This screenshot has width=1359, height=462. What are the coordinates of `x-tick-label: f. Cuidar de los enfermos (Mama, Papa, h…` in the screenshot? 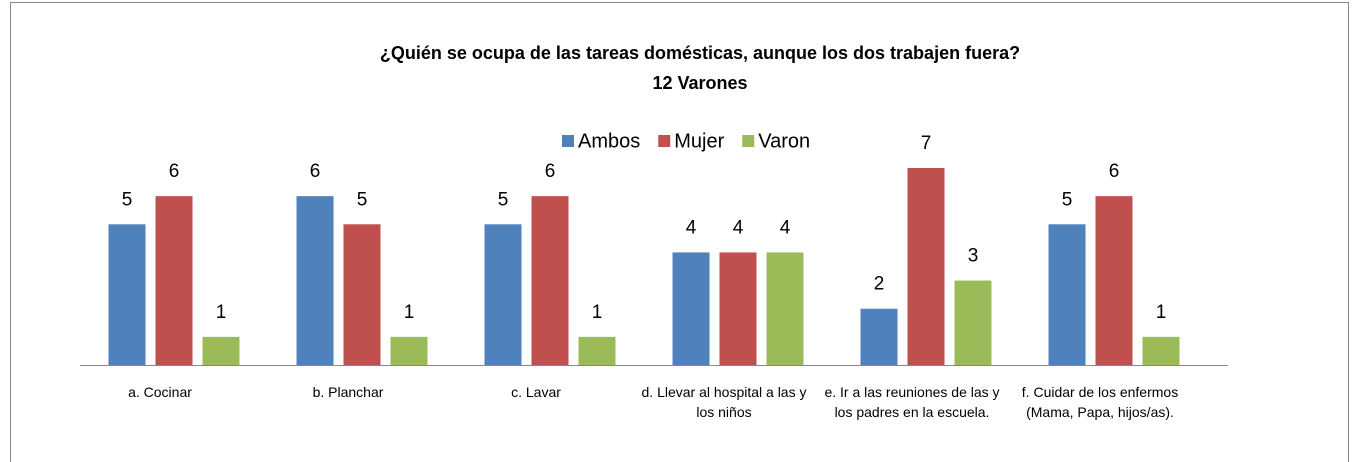 It's located at (1100, 402).